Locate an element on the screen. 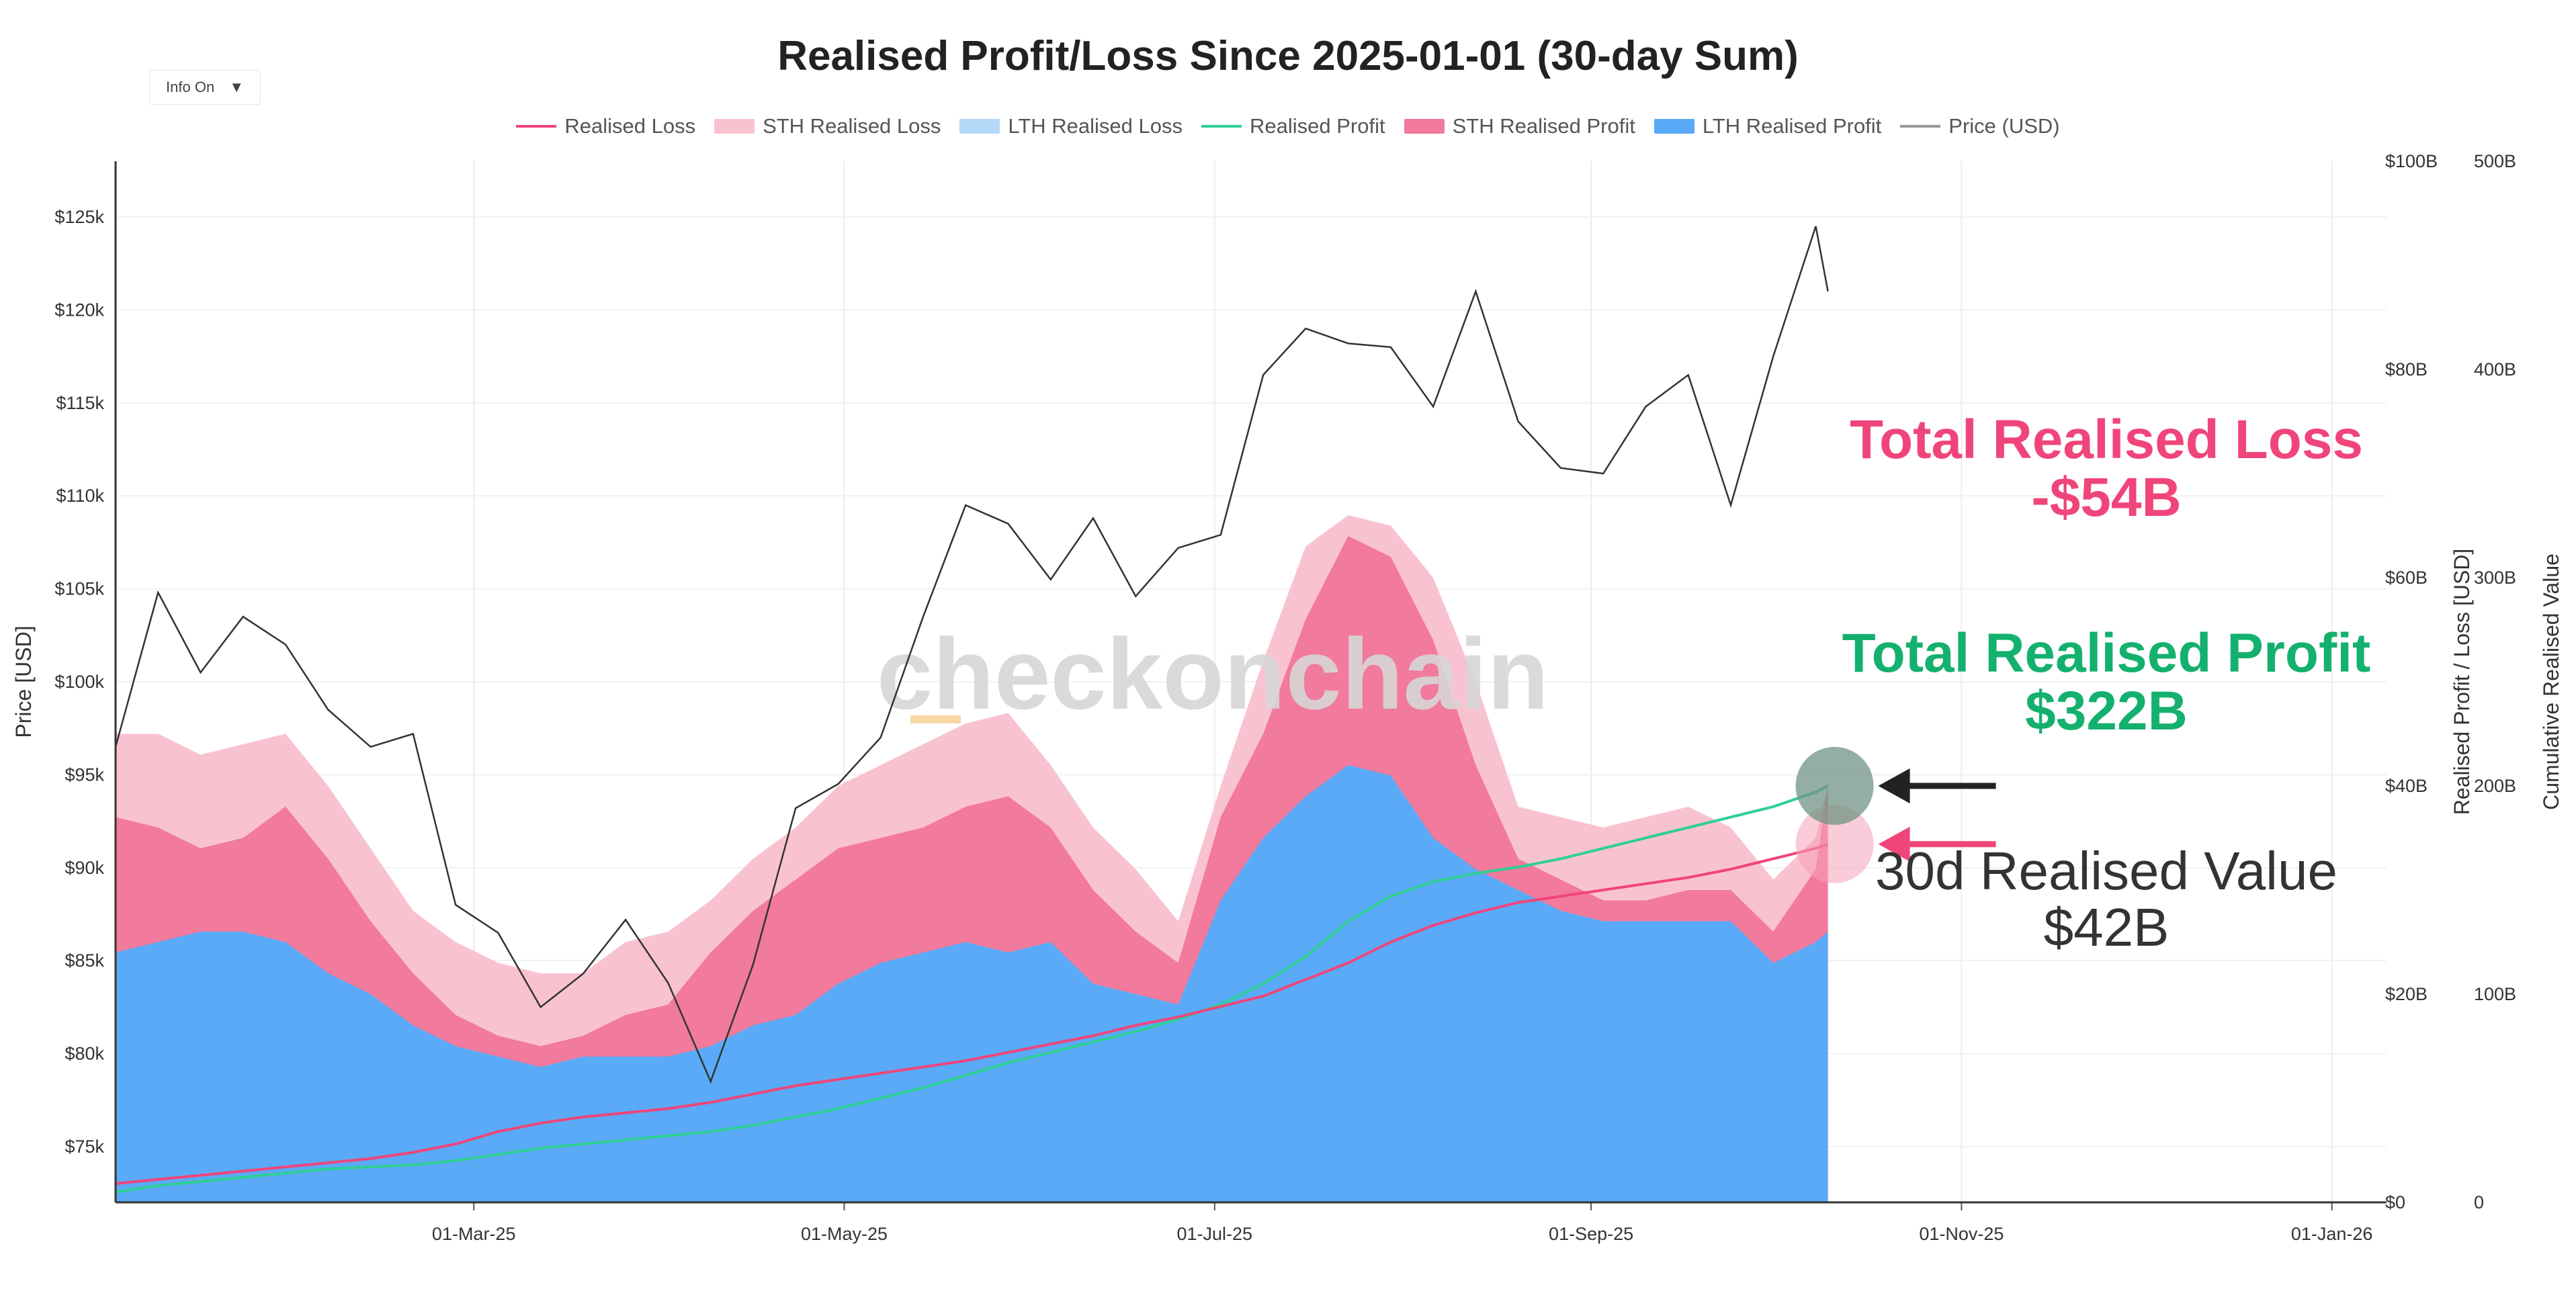 The height and width of the screenshot is (1291, 2576). chevron-down-icon: ▼ is located at coordinates (236, 87).